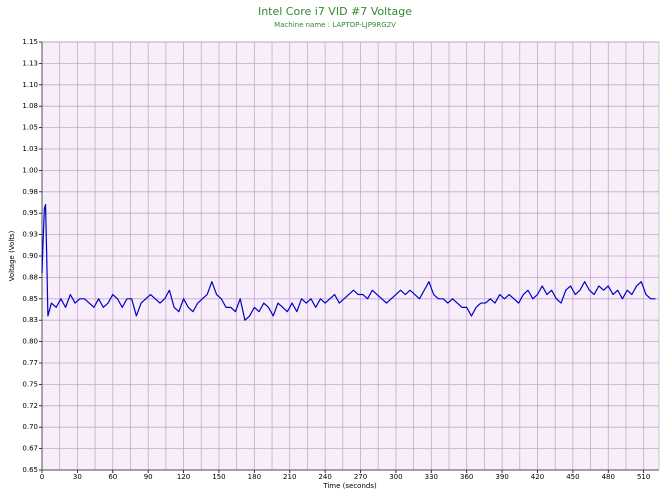  I want to click on x-tick-label: 330, so click(431, 477).